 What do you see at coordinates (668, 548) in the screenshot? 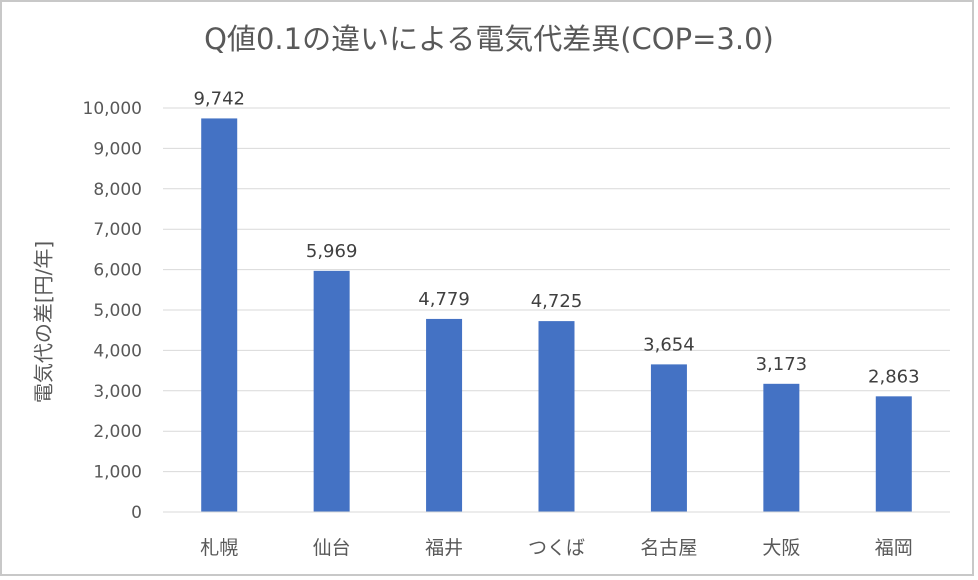
I see `x-category-label: 名古屋` at bounding box center [668, 548].